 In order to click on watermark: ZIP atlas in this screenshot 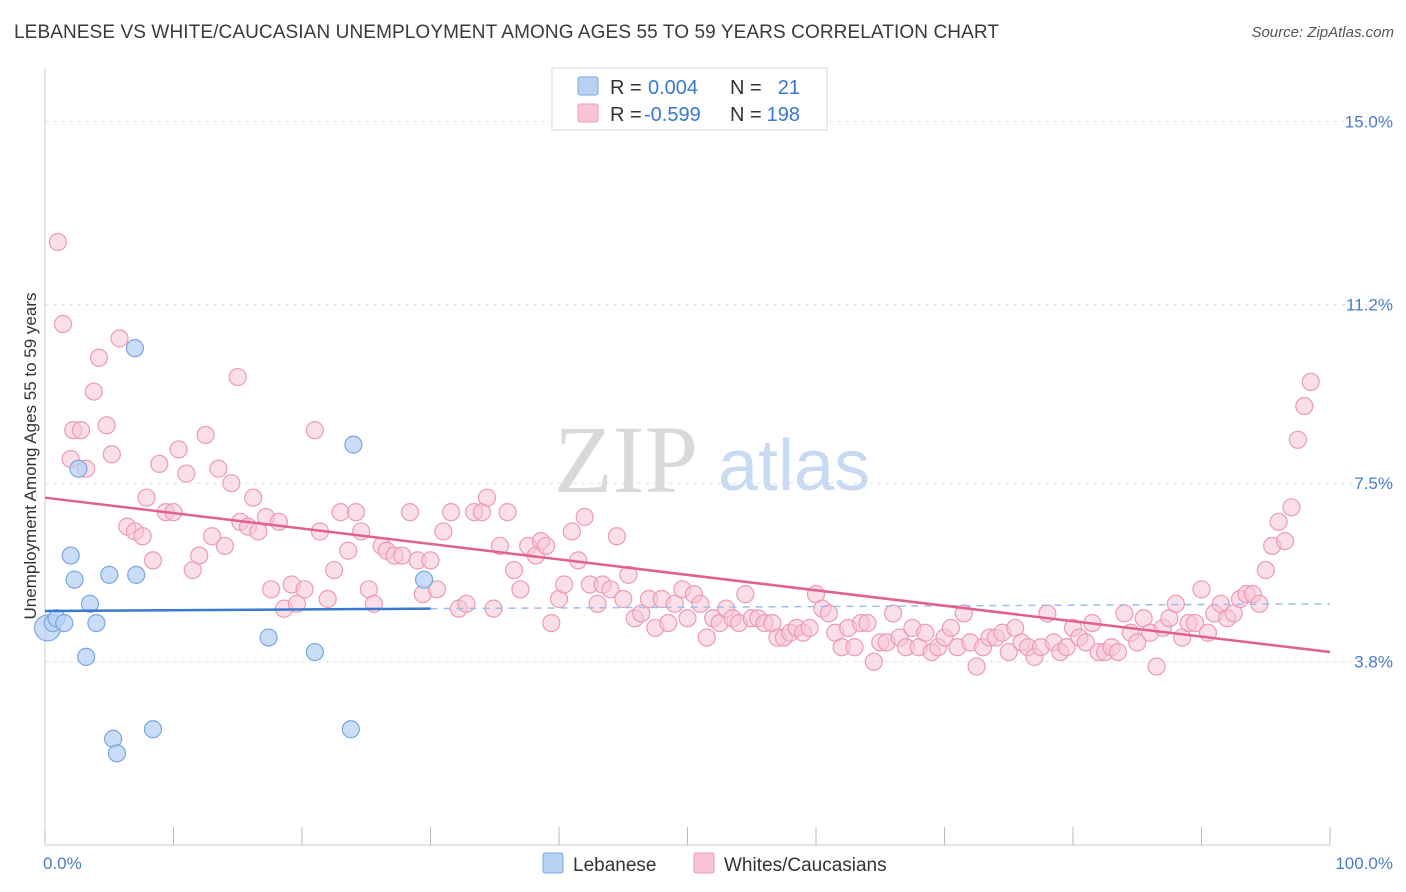, I will do `click(712, 459)`.